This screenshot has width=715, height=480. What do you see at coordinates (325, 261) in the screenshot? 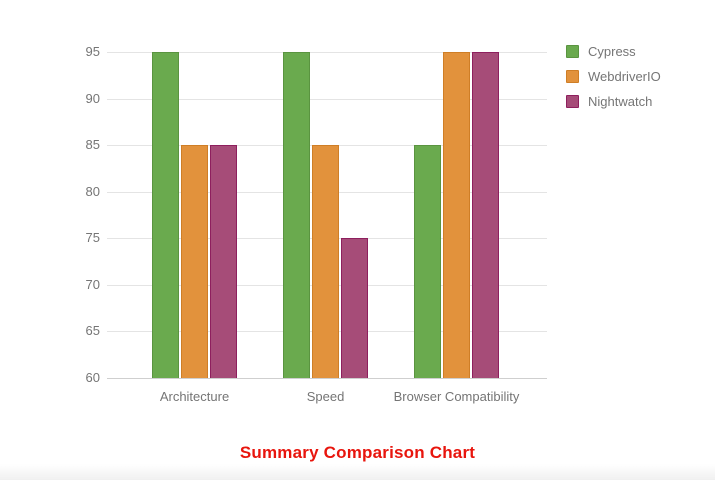
I see `bar-webdriverio-speed` at bounding box center [325, 261].